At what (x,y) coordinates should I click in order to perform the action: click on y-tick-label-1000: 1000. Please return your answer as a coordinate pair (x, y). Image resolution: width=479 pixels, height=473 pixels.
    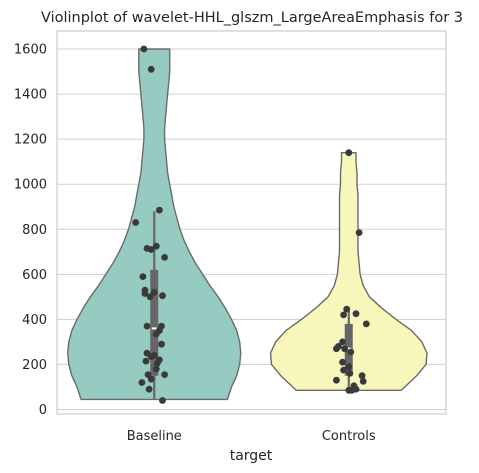
    Looking at the image, I should click on (30, 185).